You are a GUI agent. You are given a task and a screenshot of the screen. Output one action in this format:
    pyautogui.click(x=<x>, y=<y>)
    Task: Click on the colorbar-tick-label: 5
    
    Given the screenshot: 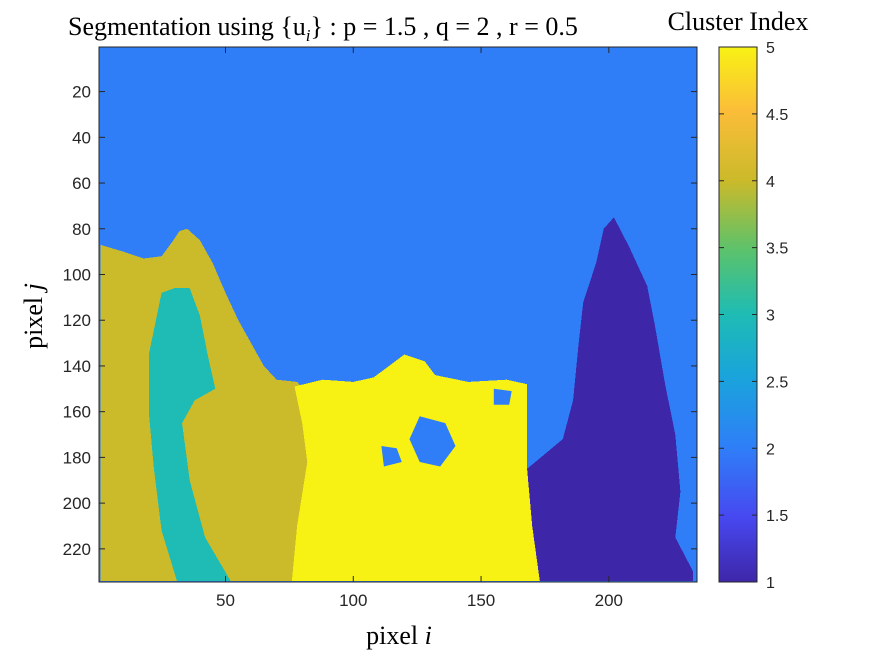 What is the action you would take?
    pyautogui.click(x=770, y=48)
    